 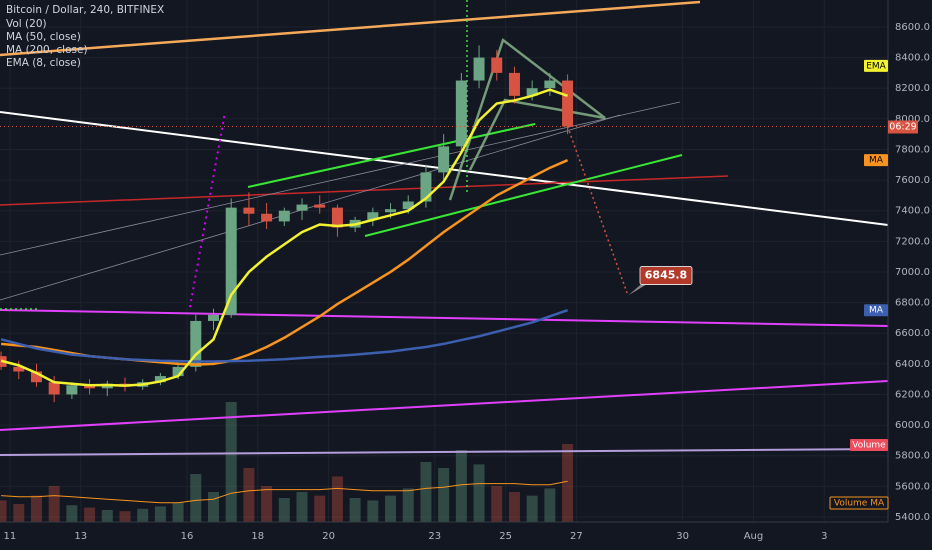 What do you see at coordinates (912, 211) in the screenshot?
I see `y-tick-label: 7400.0` at bounding box center [912, 211].